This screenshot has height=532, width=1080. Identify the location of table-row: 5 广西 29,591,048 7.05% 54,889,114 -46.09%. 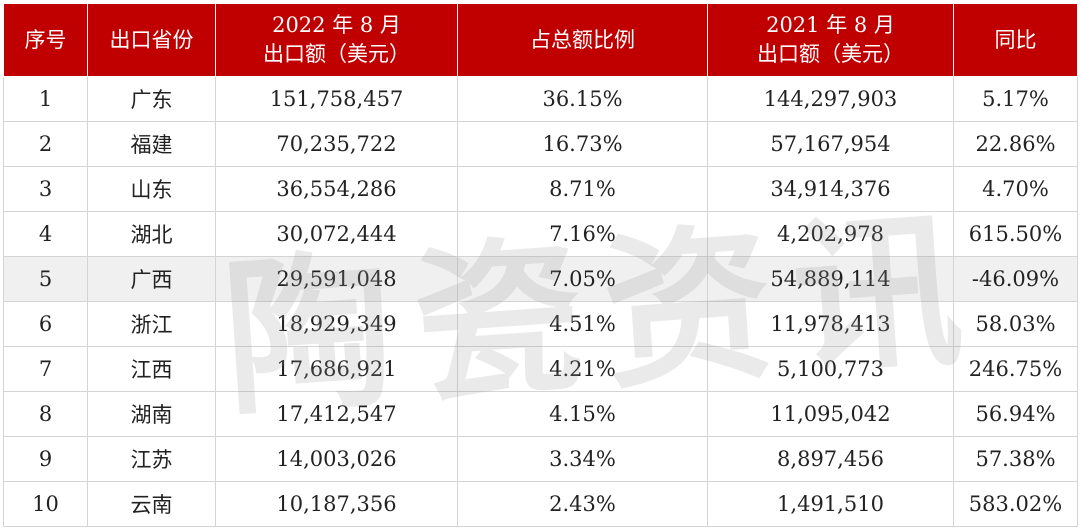
(540, 279).